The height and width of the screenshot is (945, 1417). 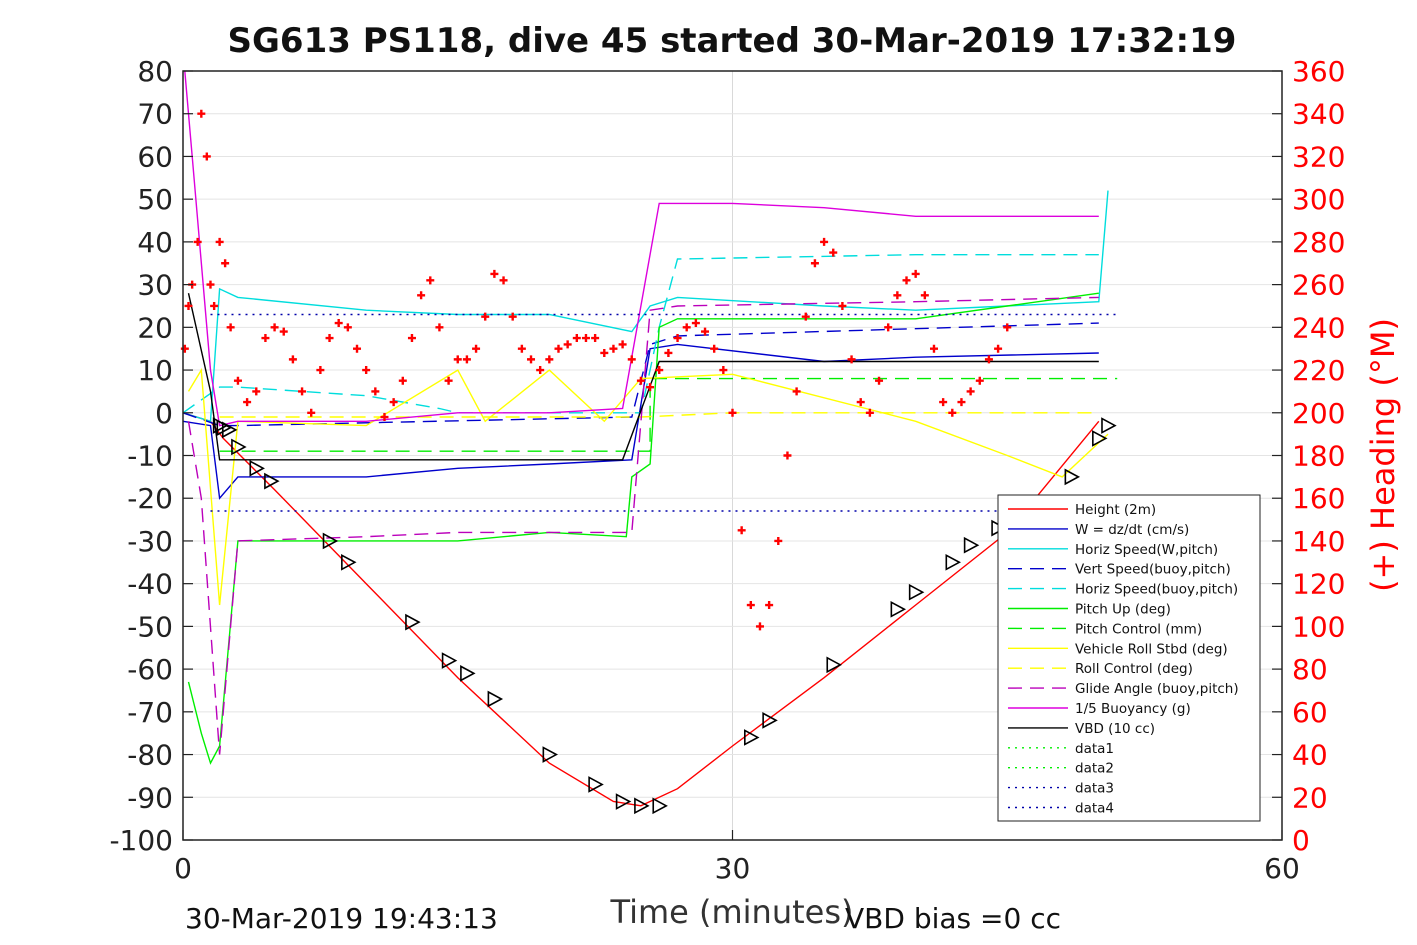 What do you see at coordinates (1318, 541) in the screenshot?
I see `right-tick-label-11: 140` at bounding box center [1318, 541].